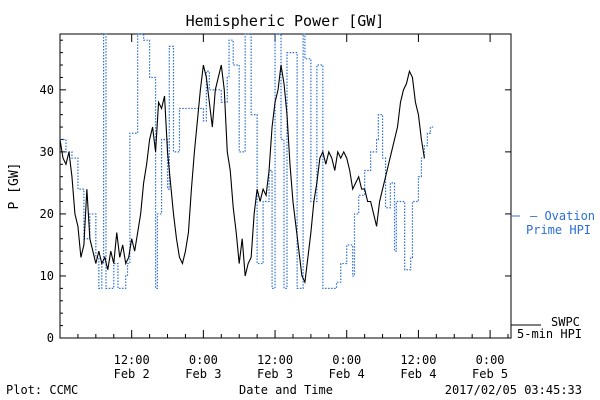 The height and width of the screenshot is (400, 600). Describe the element at coordinates (47, 90) in the screenshot. I see `y-tick-label: 40` at that location.